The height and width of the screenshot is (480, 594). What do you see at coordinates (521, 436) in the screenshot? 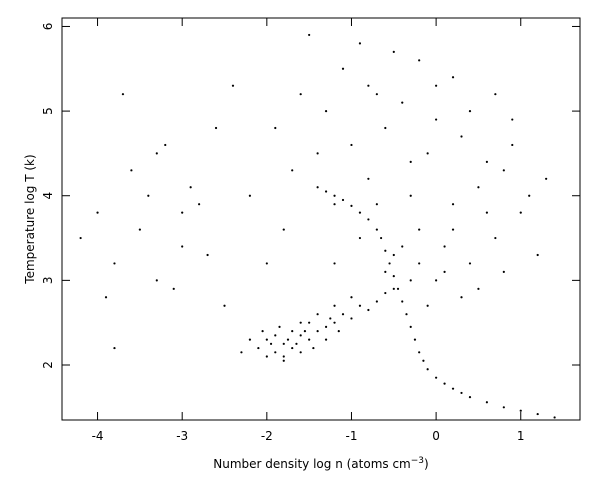
I see `x-tick-label: 1` at bounding box center [521, 436].